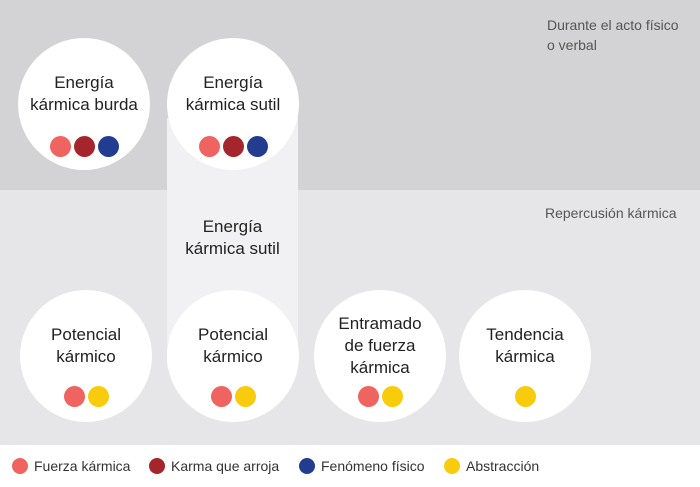 The width and height of the screenshot is (700, 487). Describe the element at coordinates (225, 466) in the screenshot. I see `legend-label: Karma que arroja` at that location.